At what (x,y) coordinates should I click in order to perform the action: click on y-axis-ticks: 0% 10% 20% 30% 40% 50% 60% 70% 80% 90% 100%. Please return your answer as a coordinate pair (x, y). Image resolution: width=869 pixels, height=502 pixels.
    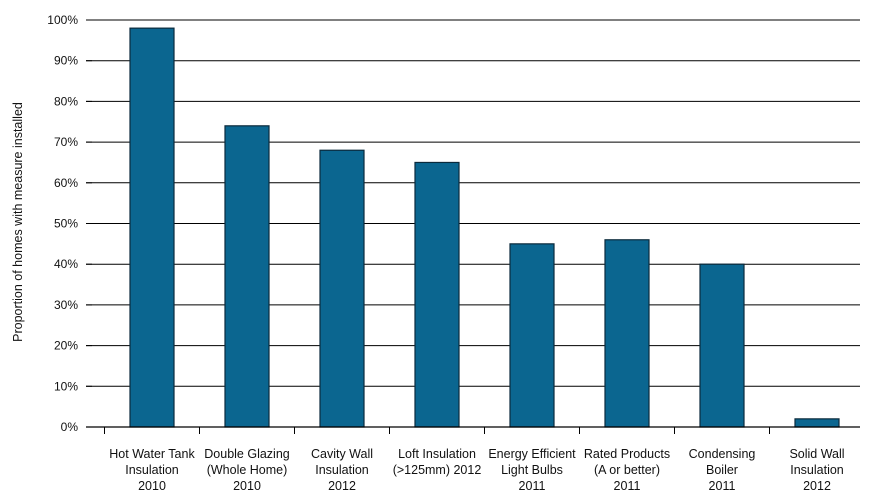
    Looking at the image, I should click on (69, 223).